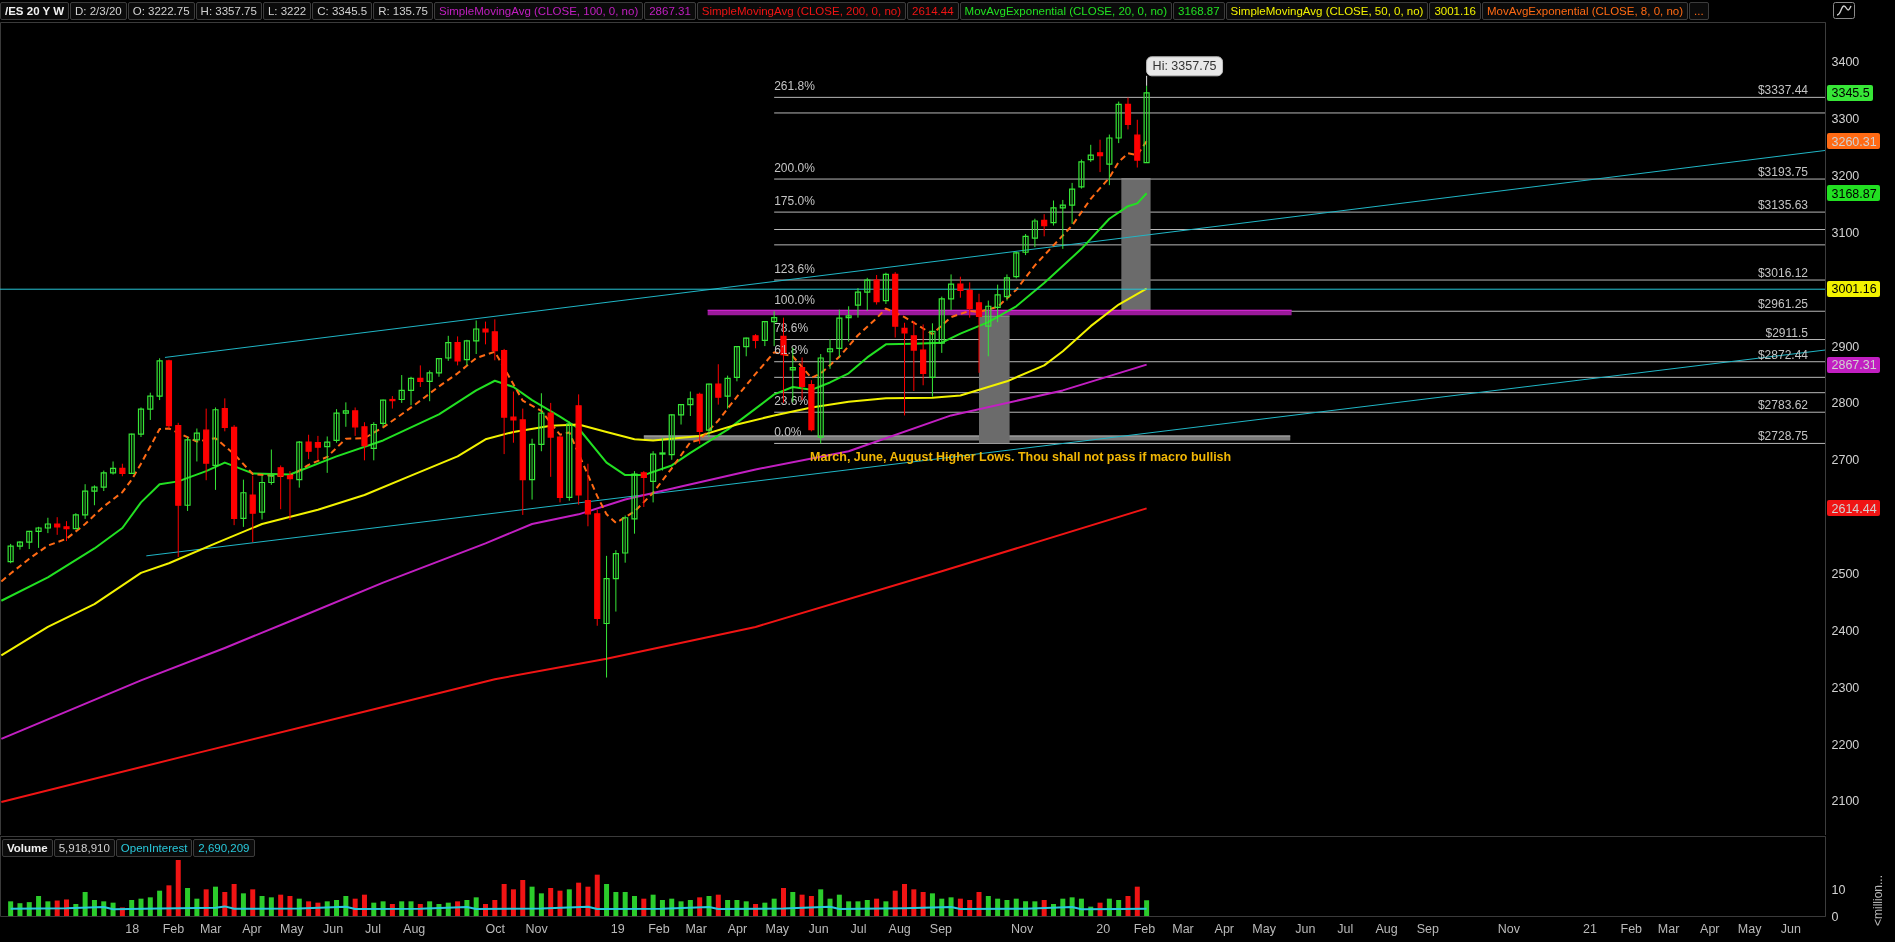  What do you see at coordinates (1850, 93) in the screenshot?
I see `y-tick-label: 3345.5` at bounding box center [1850, 93].